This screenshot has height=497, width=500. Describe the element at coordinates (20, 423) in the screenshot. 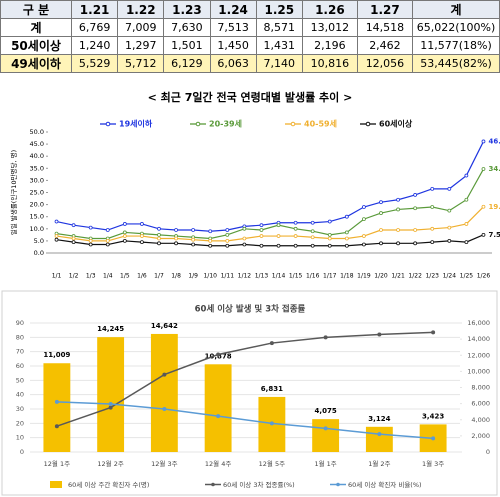

I see `y-tick-label: 20` at that location.